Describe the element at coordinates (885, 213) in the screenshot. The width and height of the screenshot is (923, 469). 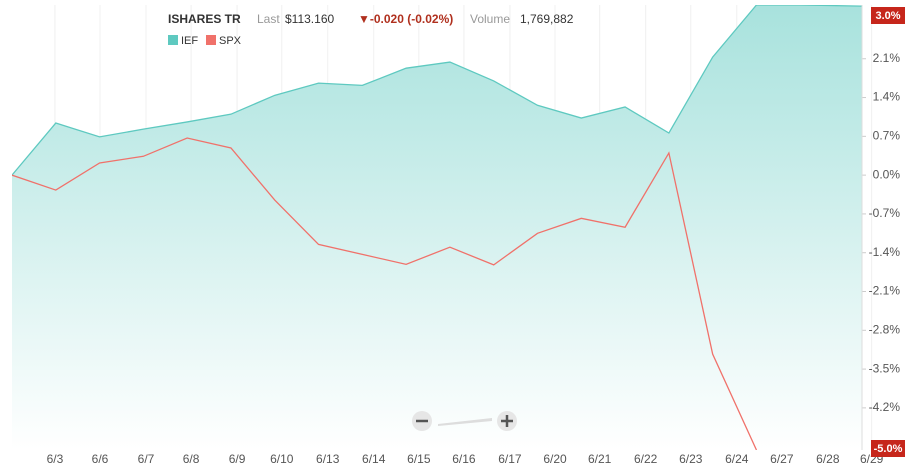
I see `y-tick-label: -0.7%` at that location.